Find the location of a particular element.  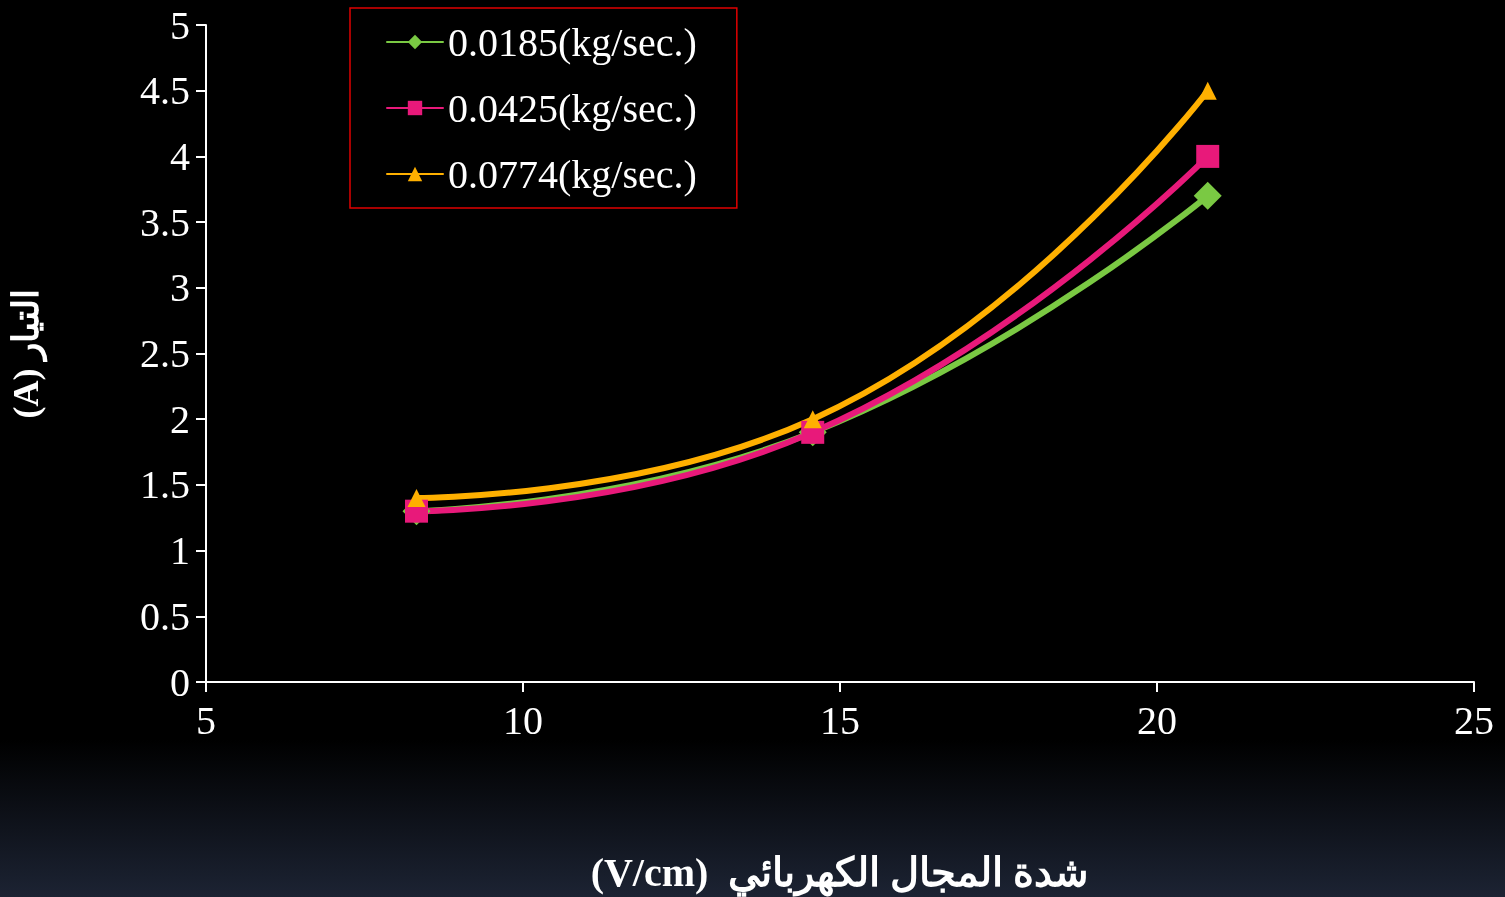

x-tick-label: 10 is located at coordinates (523, 720).